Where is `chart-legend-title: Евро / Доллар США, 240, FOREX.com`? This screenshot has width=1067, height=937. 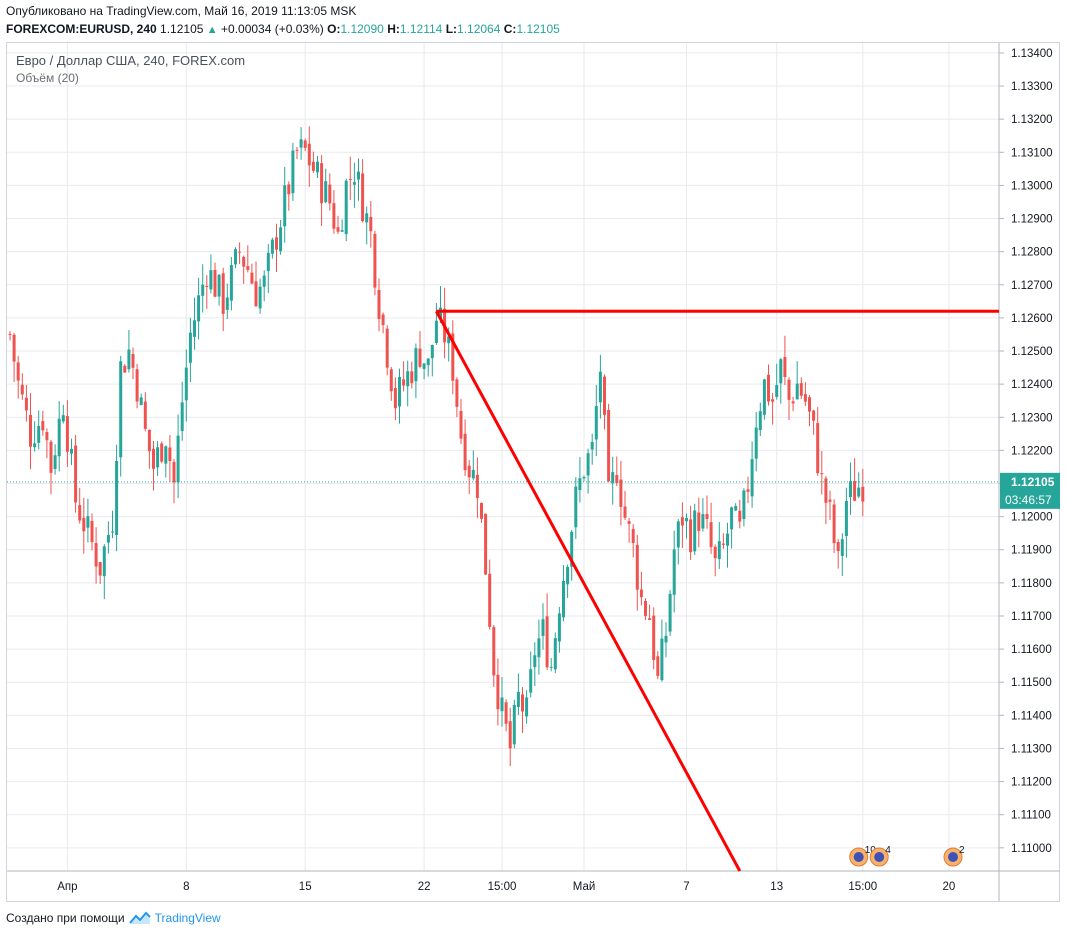
chart-legend-title: Евро / Доллар США, 240, FOREX.com is located at coordinates (131, 60).